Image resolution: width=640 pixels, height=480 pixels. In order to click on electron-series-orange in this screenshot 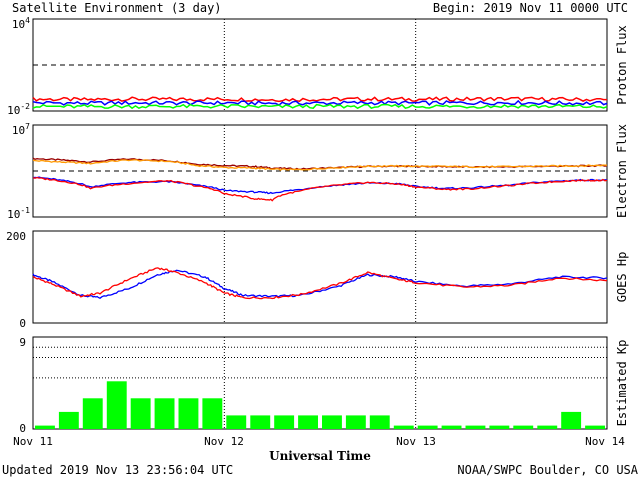, I will do `click(320, 165)`.